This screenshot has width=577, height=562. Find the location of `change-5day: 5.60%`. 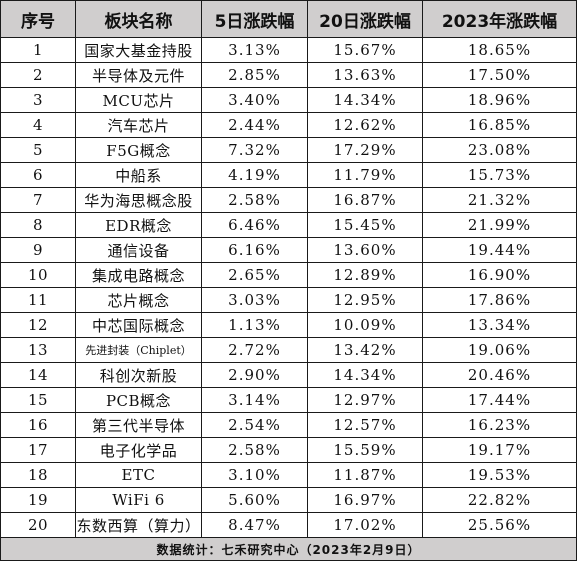

change-5day: 5.60% is located at coordinates (254, 500).